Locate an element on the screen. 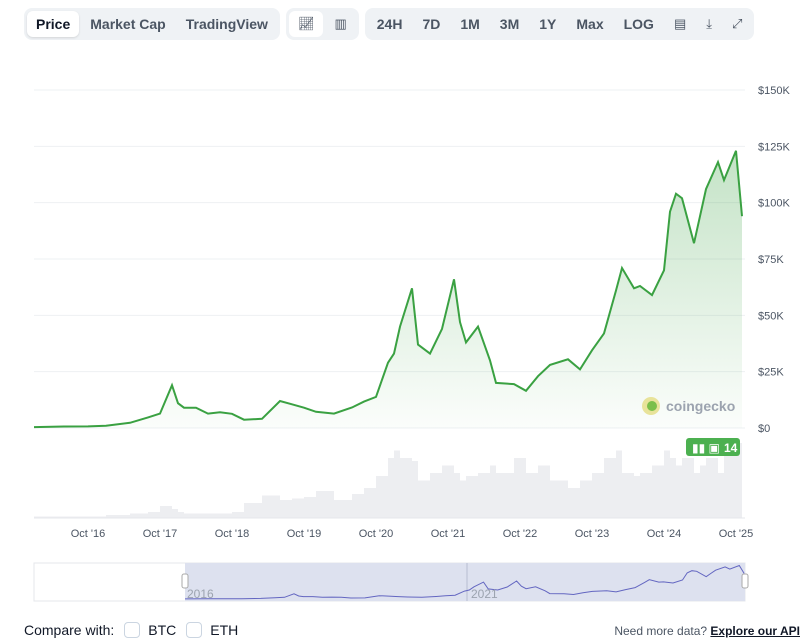  navigator-label: 2016 is located at coordinates (200, 594).